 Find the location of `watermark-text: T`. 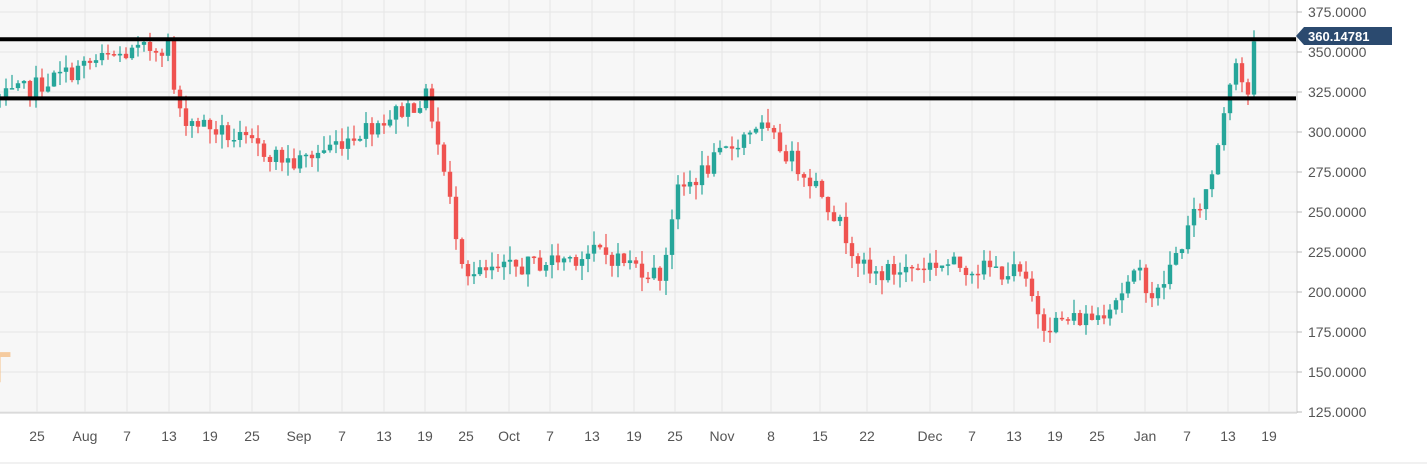

watermark-text: T is located at coordinates (5, 367).